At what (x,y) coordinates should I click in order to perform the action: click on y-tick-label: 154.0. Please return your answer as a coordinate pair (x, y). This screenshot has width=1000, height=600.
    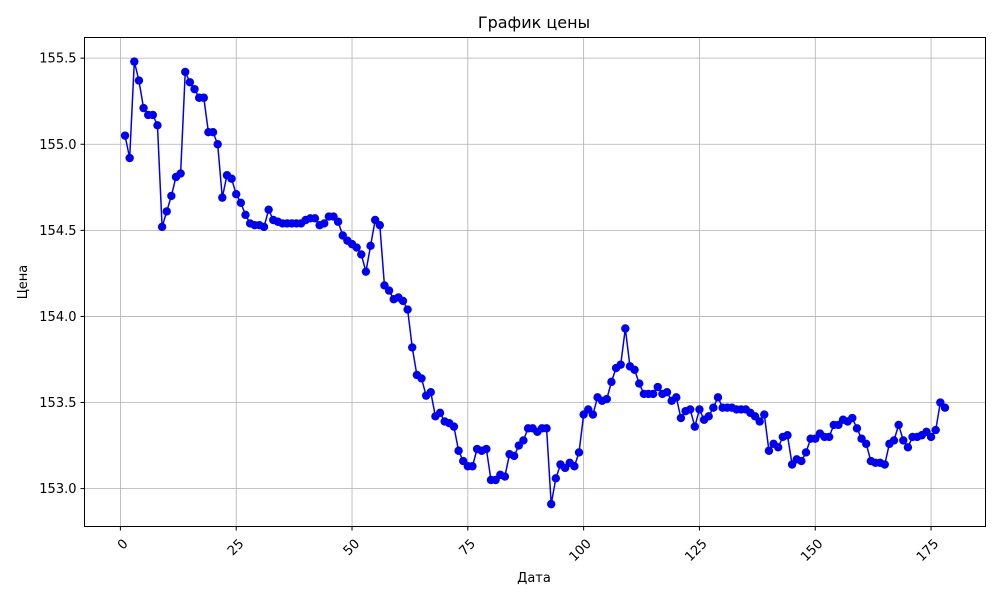
    Looking at the image, I should click on (57, 317).